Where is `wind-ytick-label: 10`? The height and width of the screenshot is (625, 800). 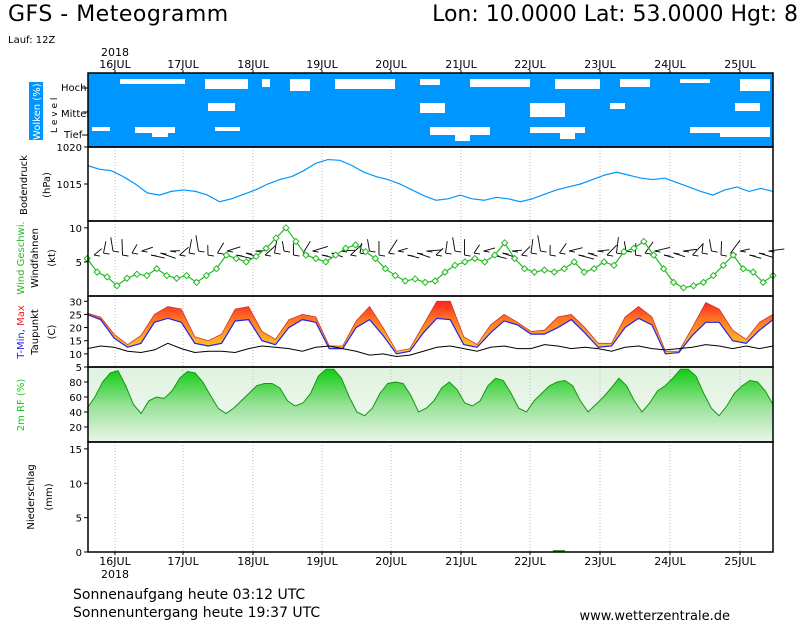 wind-ytick-label: 10 is located at coordinates (75, 229).